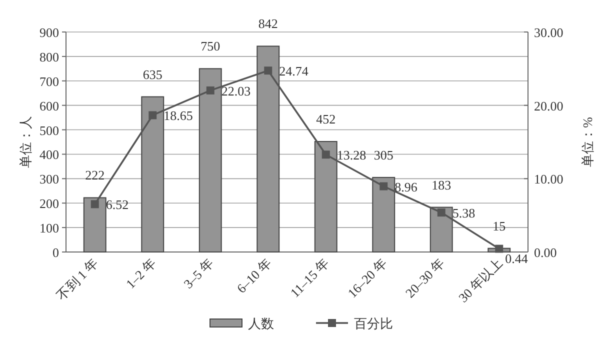 The image size is (614, 340). I want to click on x-tick-label: 3–5 年, so click(198, 274).